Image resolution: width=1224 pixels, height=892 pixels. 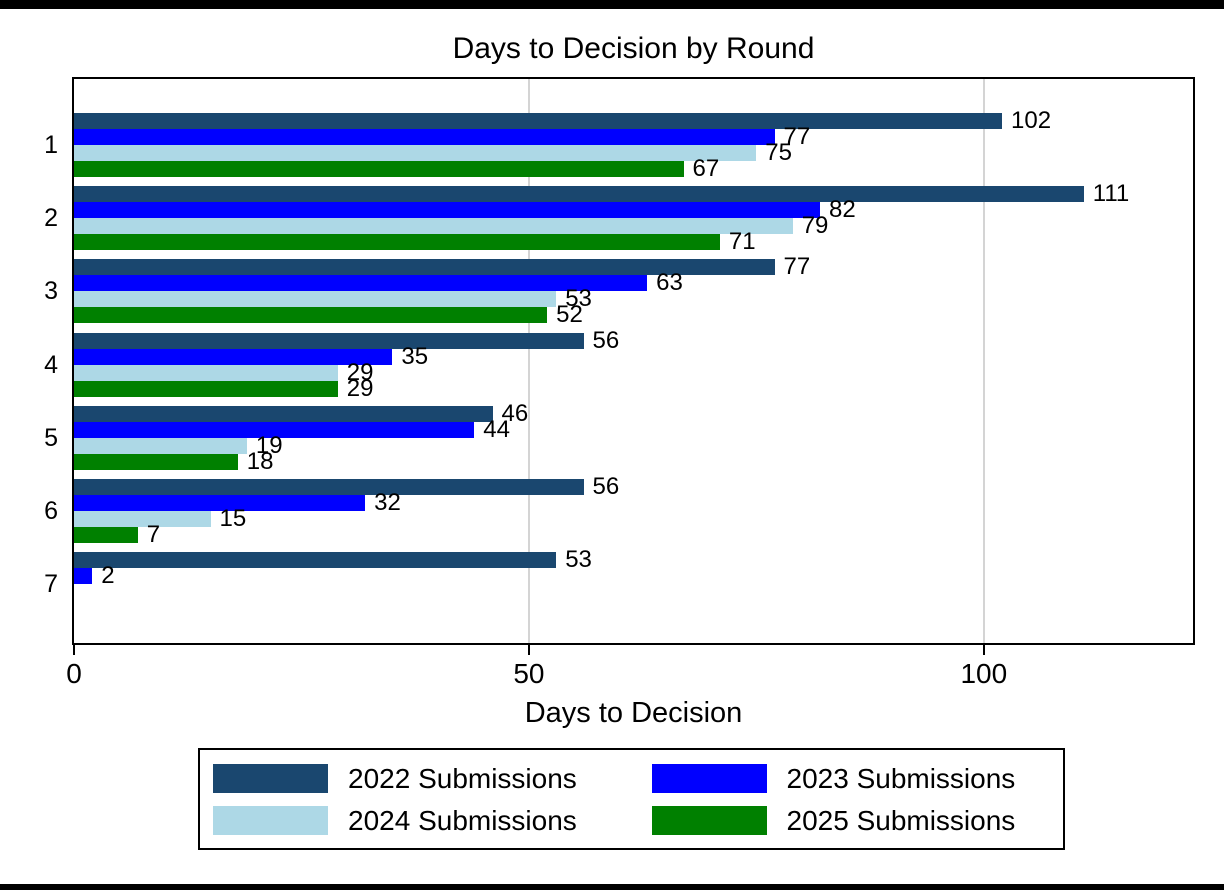 I want to click on bar-value-label: 15, so click(x=233, y=518).